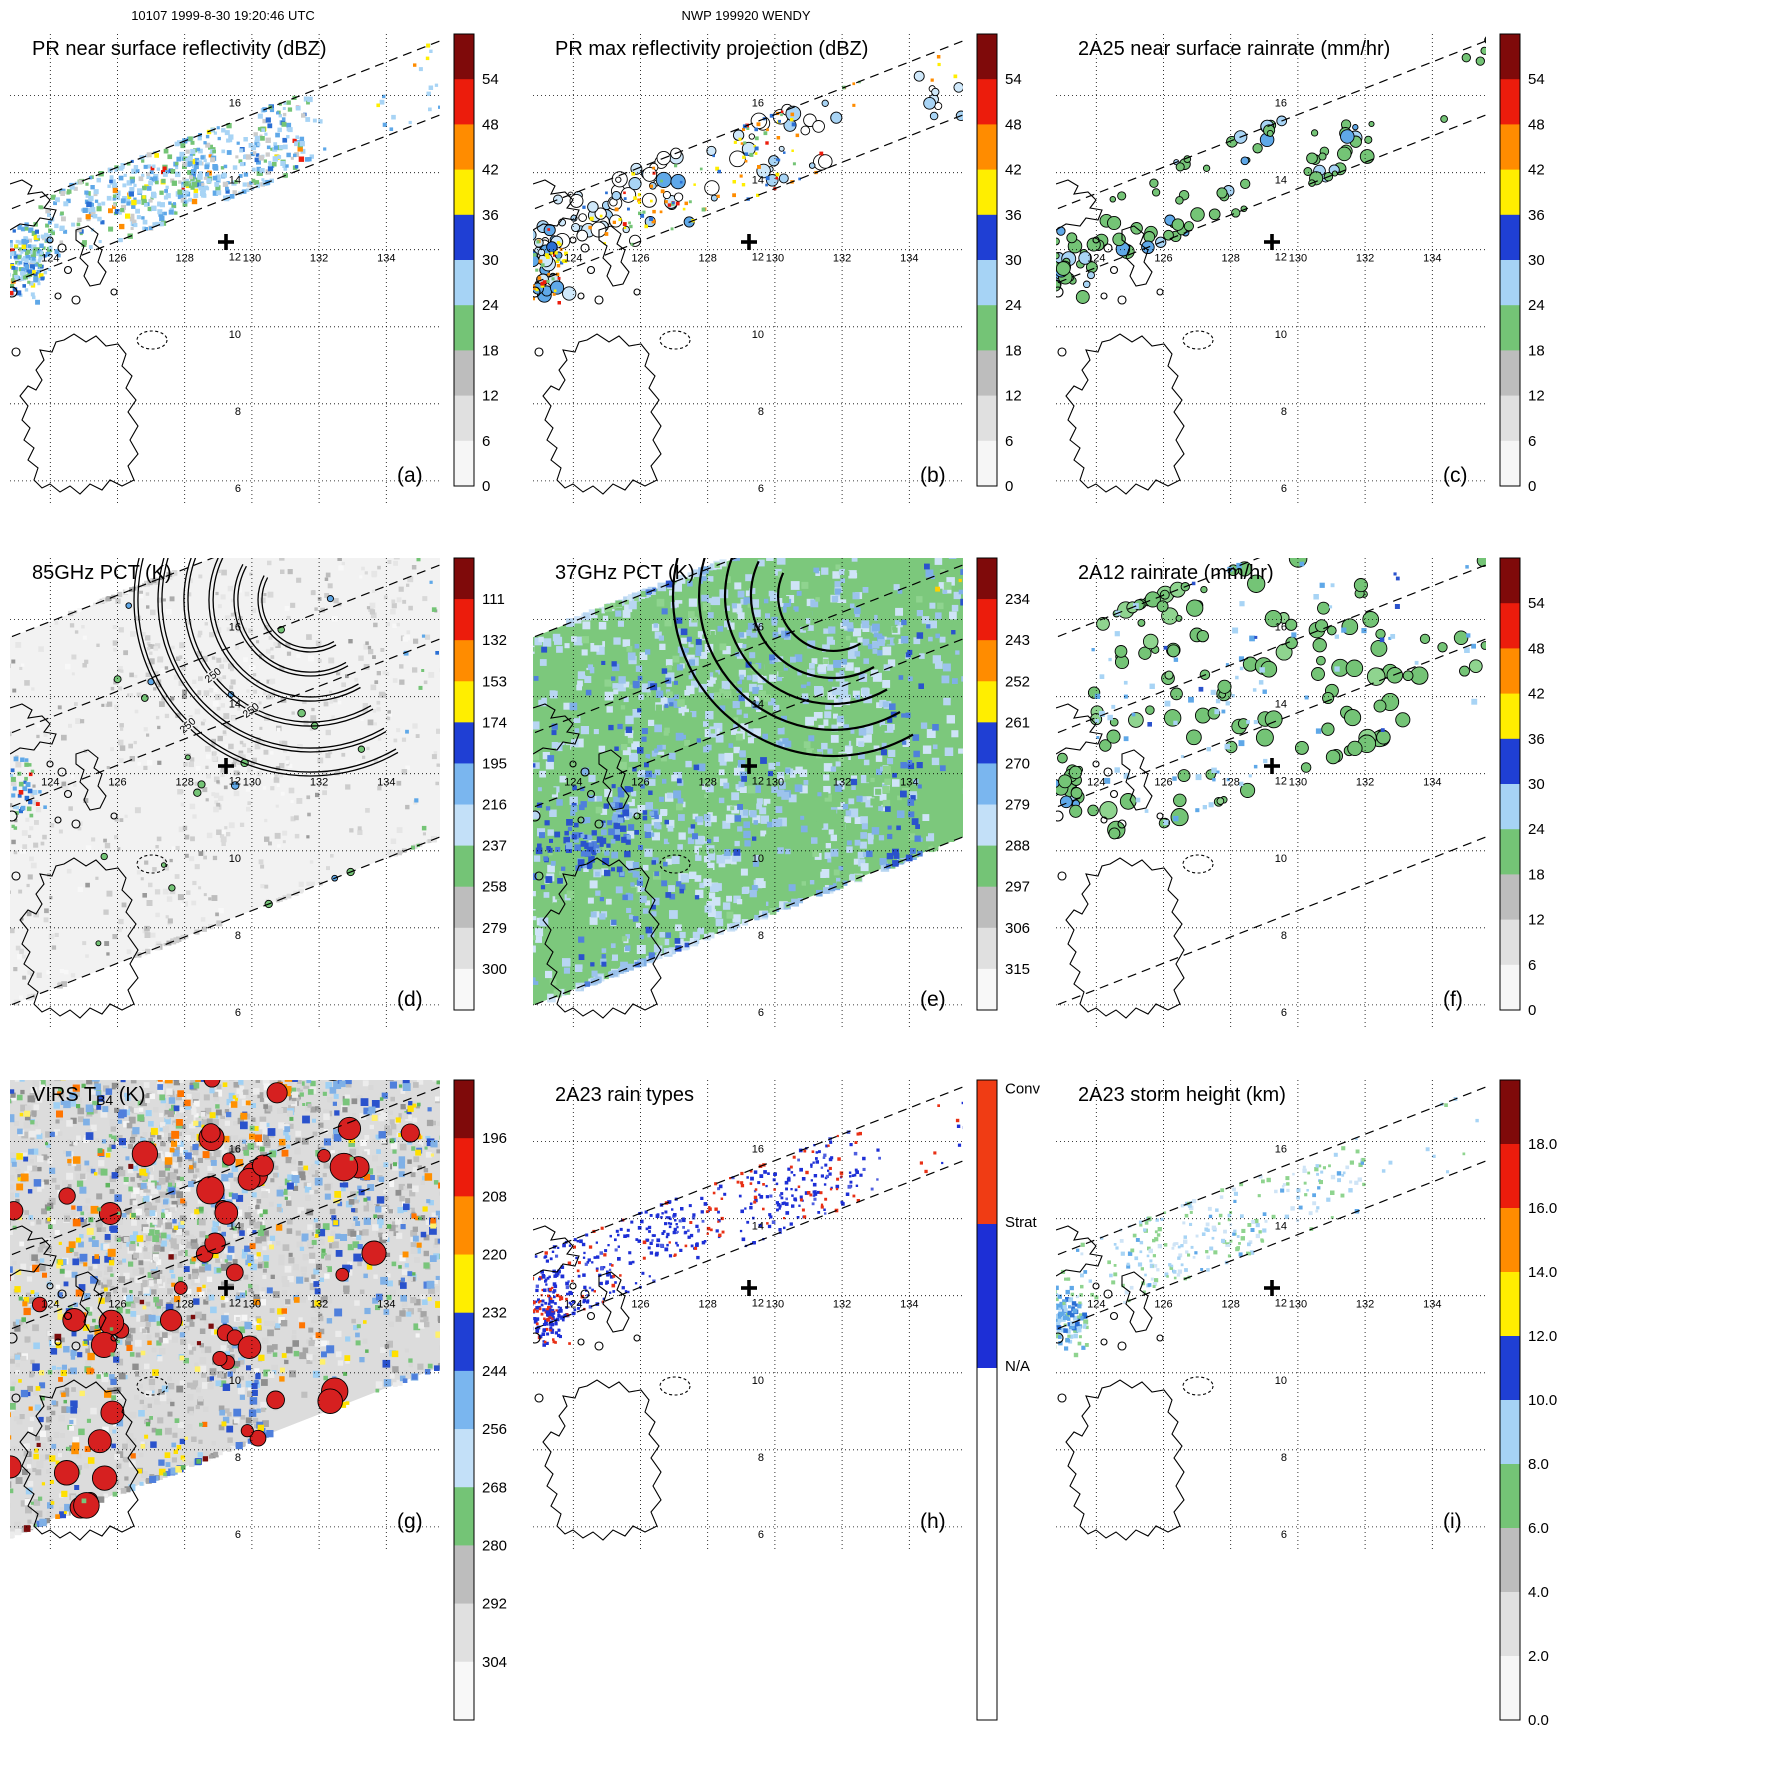  I want to click on colorbar-tick-label: 132, so click(494, 640).